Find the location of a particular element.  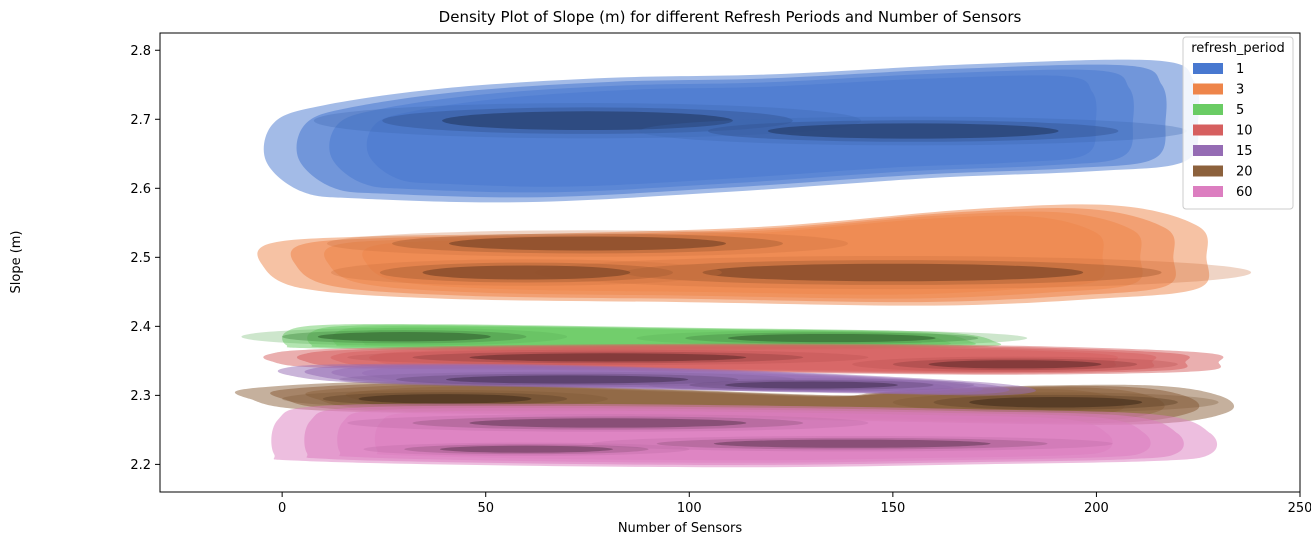

x-tick-label: 50 is located at coordinates (485, 508).